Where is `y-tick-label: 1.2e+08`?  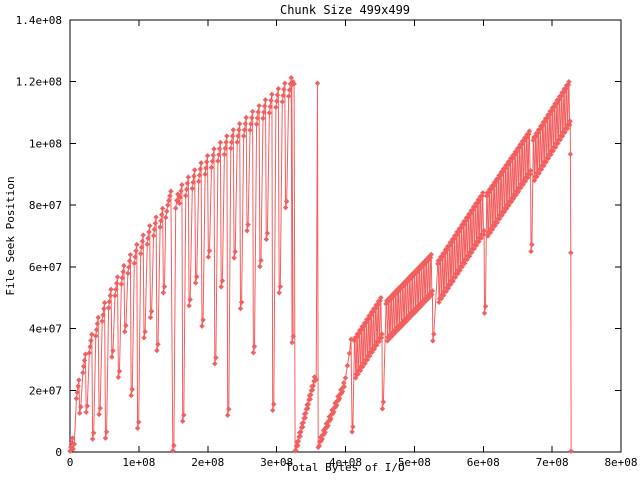
y-tick-label: 1.2e+08 is located at coordinates (39, 82).